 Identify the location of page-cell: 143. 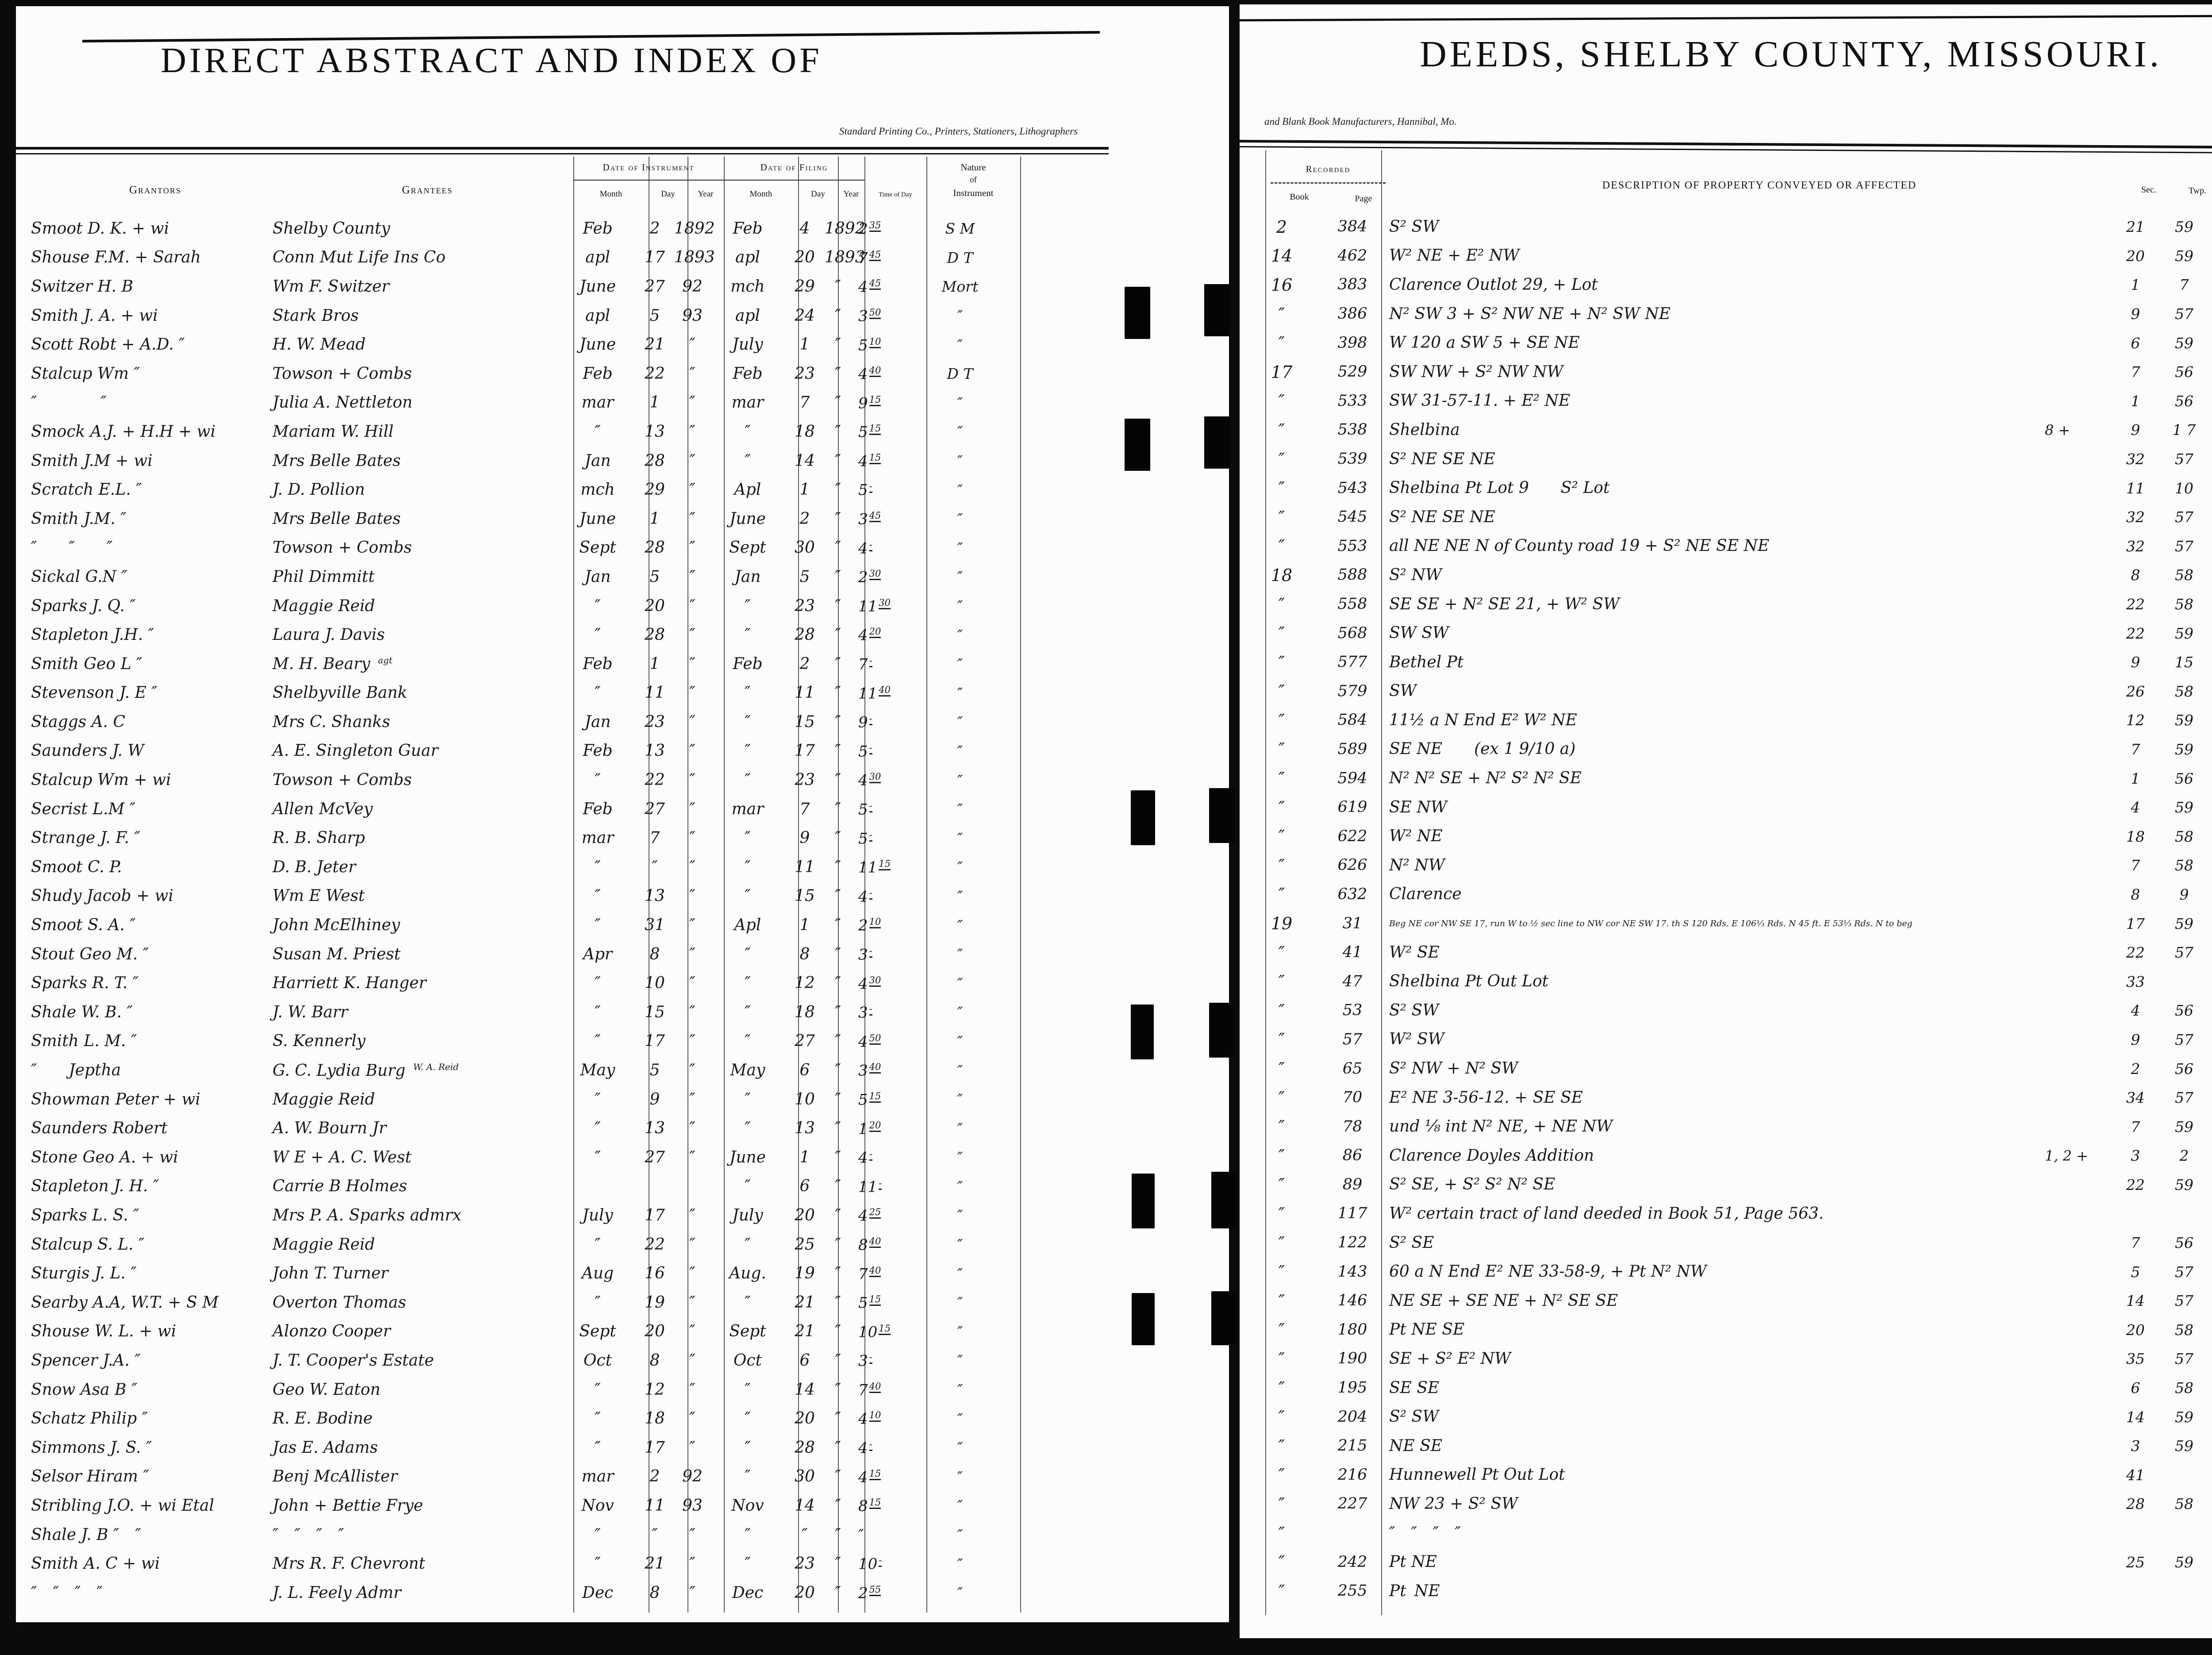
(1352, 1271).